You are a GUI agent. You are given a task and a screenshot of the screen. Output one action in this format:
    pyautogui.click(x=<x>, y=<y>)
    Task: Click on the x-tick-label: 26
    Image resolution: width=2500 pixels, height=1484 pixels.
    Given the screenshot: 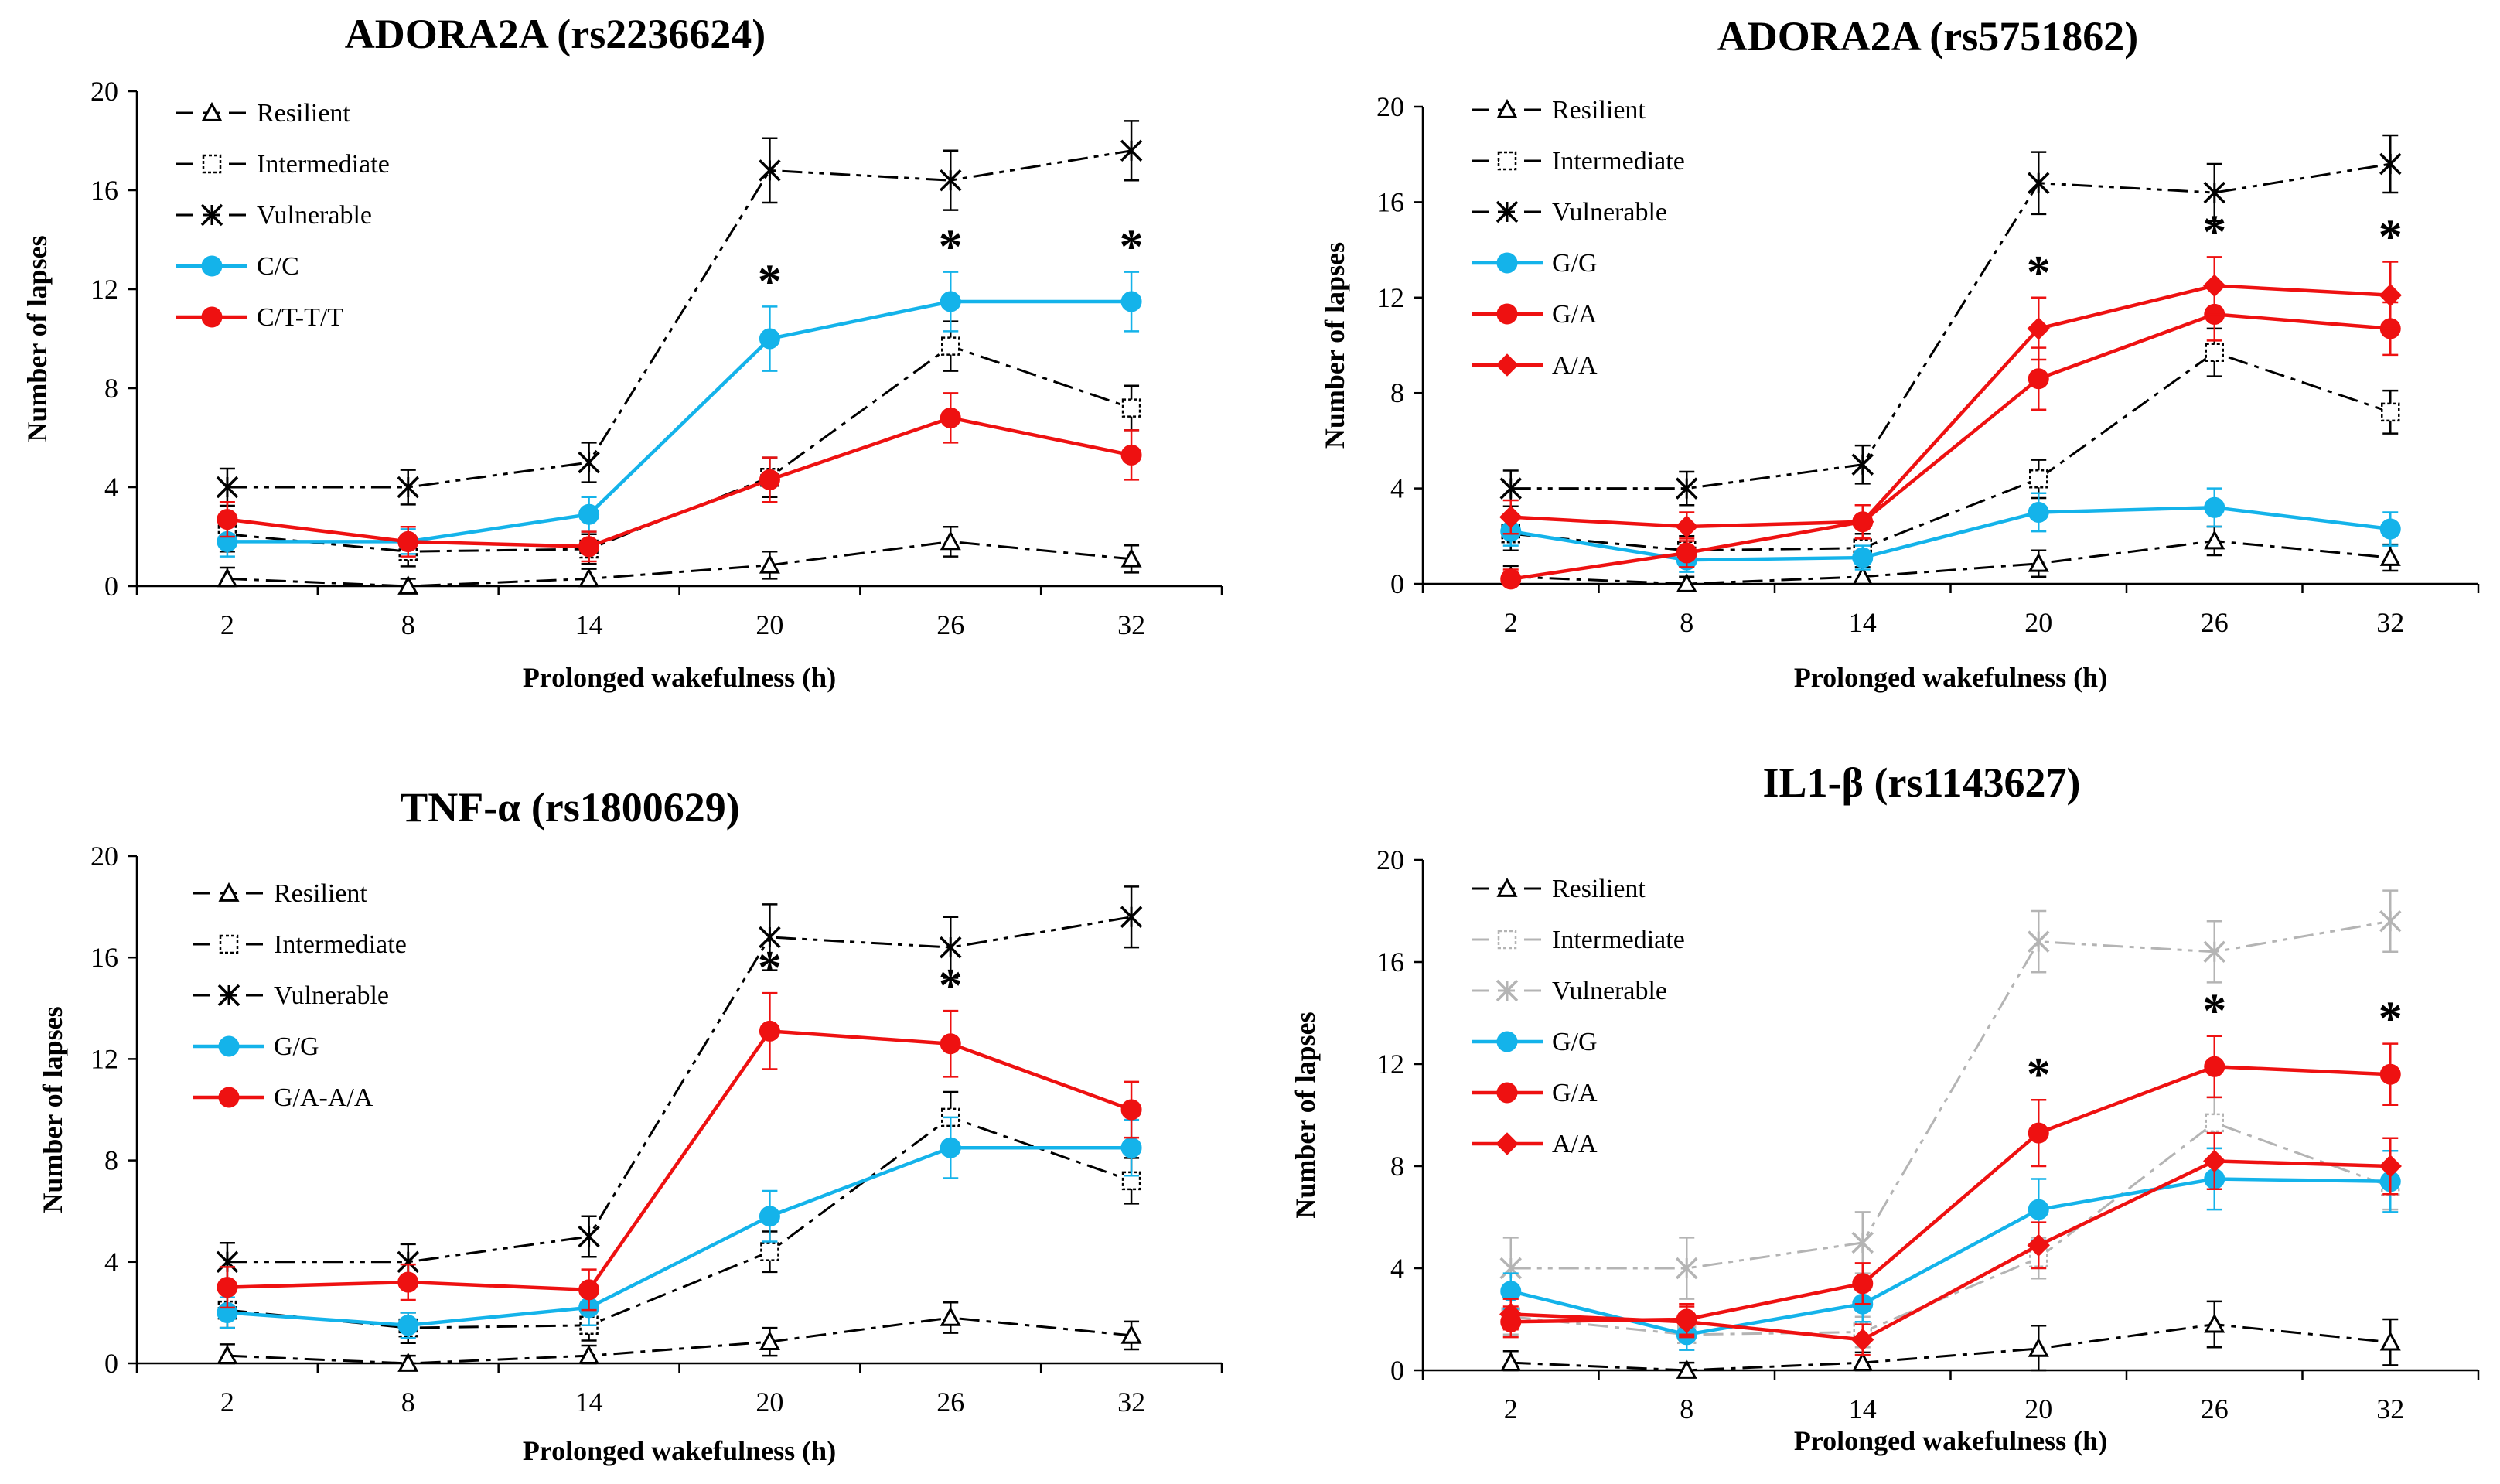 What is the action you would take?
    pyautogui.click(x=2215, y=1409)
    